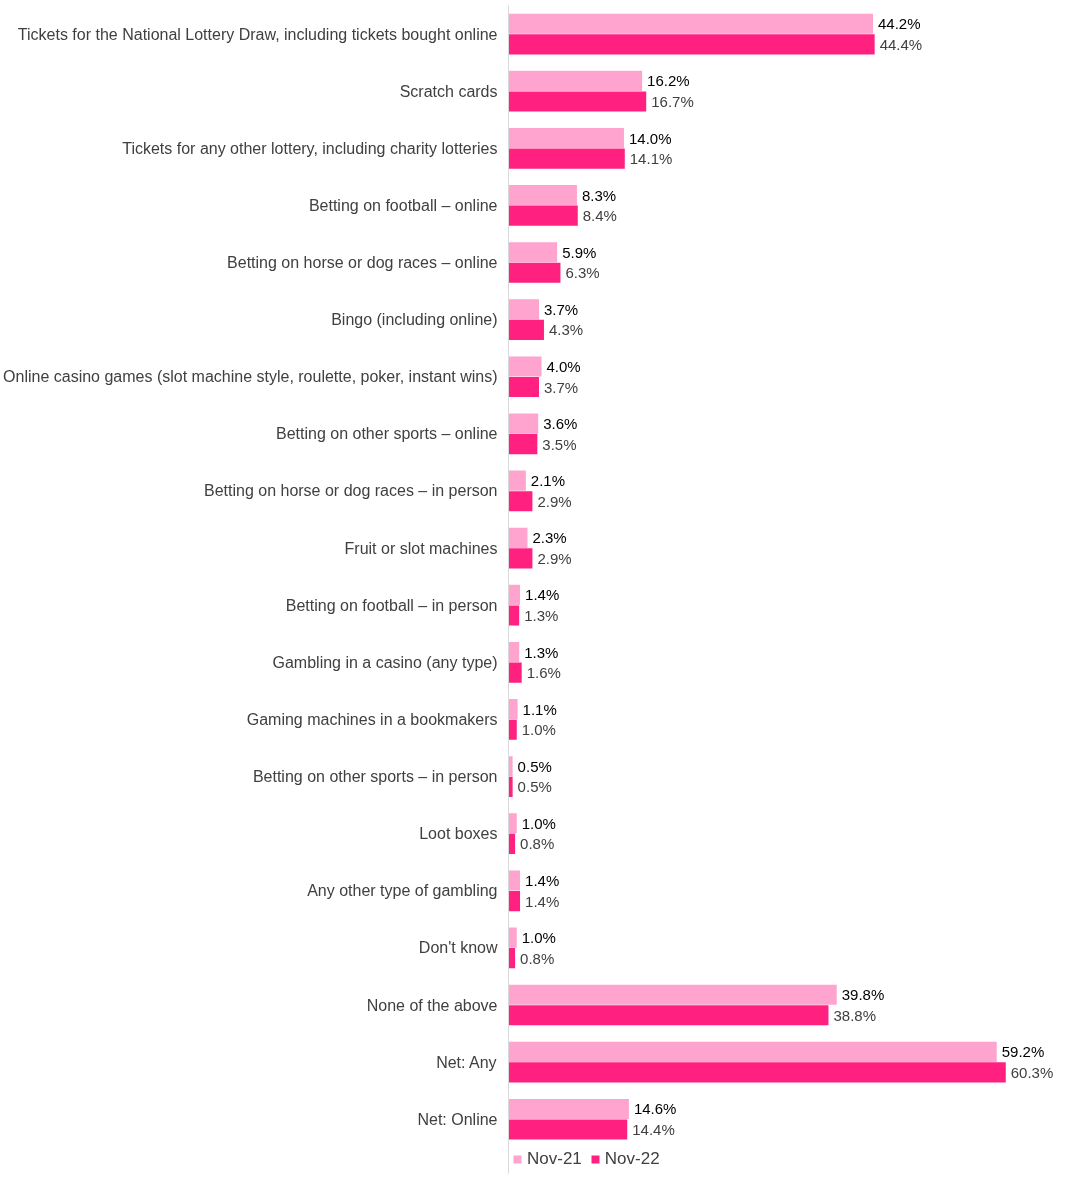 The width and height of the screenshot is (1071, 1182). I want to click on data-label: 16.7%, so click(672, 101).